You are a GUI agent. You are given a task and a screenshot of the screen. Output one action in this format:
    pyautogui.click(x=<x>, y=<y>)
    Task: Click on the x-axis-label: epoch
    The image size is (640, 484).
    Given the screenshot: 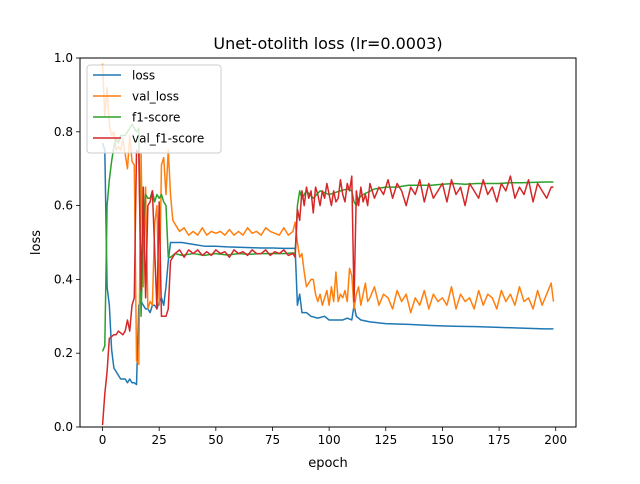 What is the action you would take?
    pyautogui.click(x=328, y=463)
    